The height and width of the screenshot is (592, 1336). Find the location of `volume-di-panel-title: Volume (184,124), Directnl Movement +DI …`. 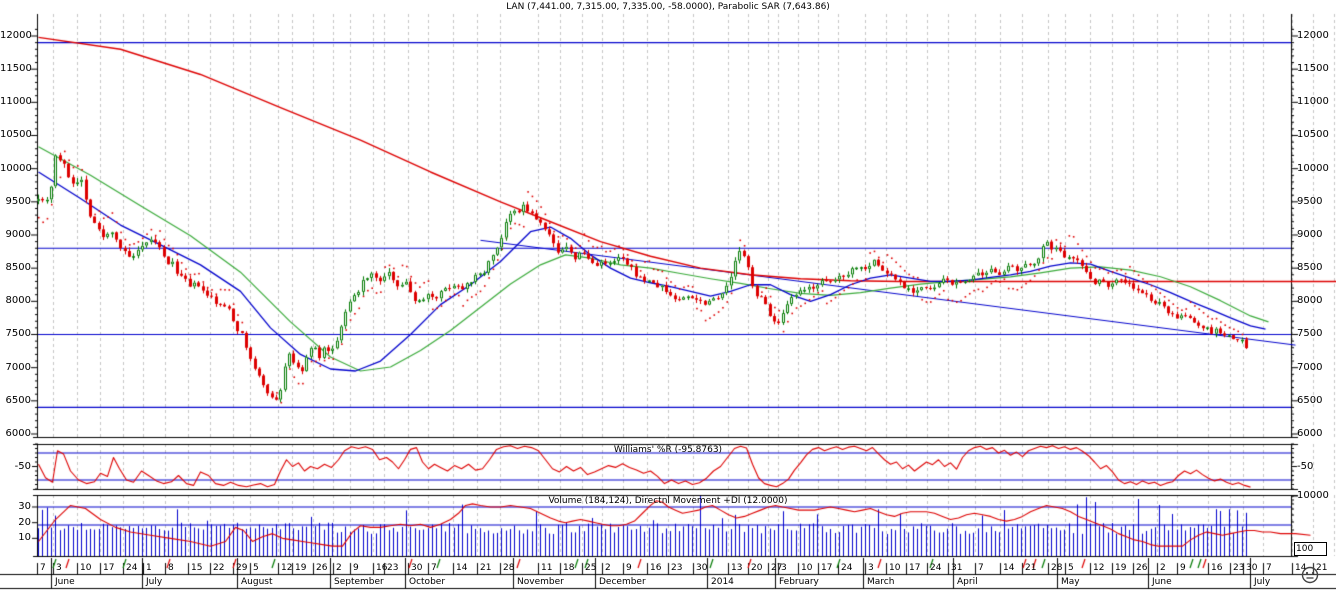

volume-di-panel-title: Volume (184,124), Directnl Movement +DI … is located at coordinates (668, 501).